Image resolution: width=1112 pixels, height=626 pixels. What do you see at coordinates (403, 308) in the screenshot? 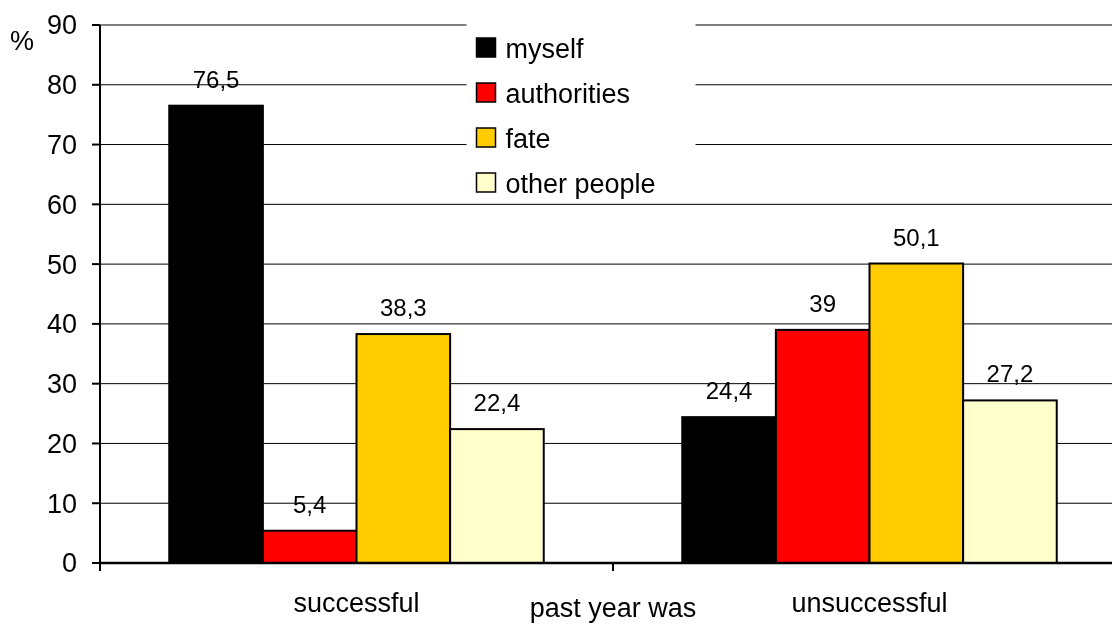
I see `data-label: 38,3` at bounding box center [403, 308].